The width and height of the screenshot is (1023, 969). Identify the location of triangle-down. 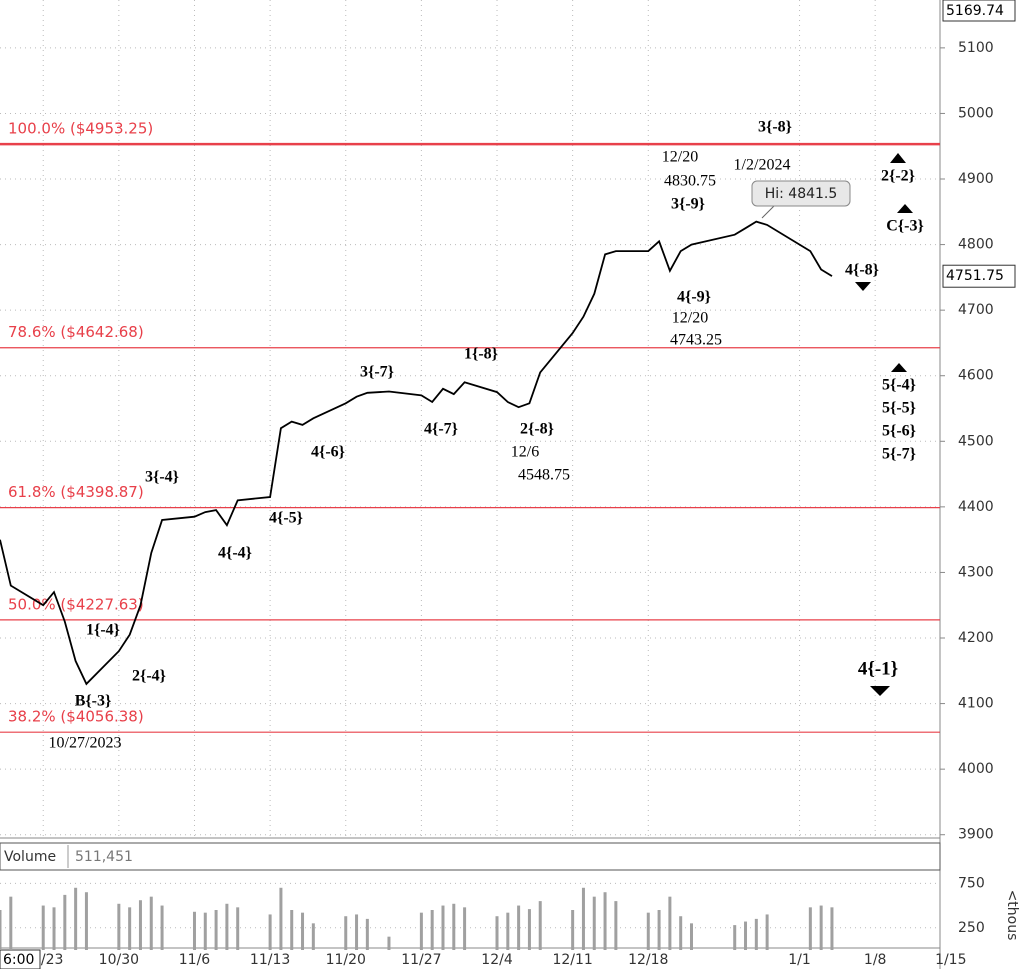
(863, 286).